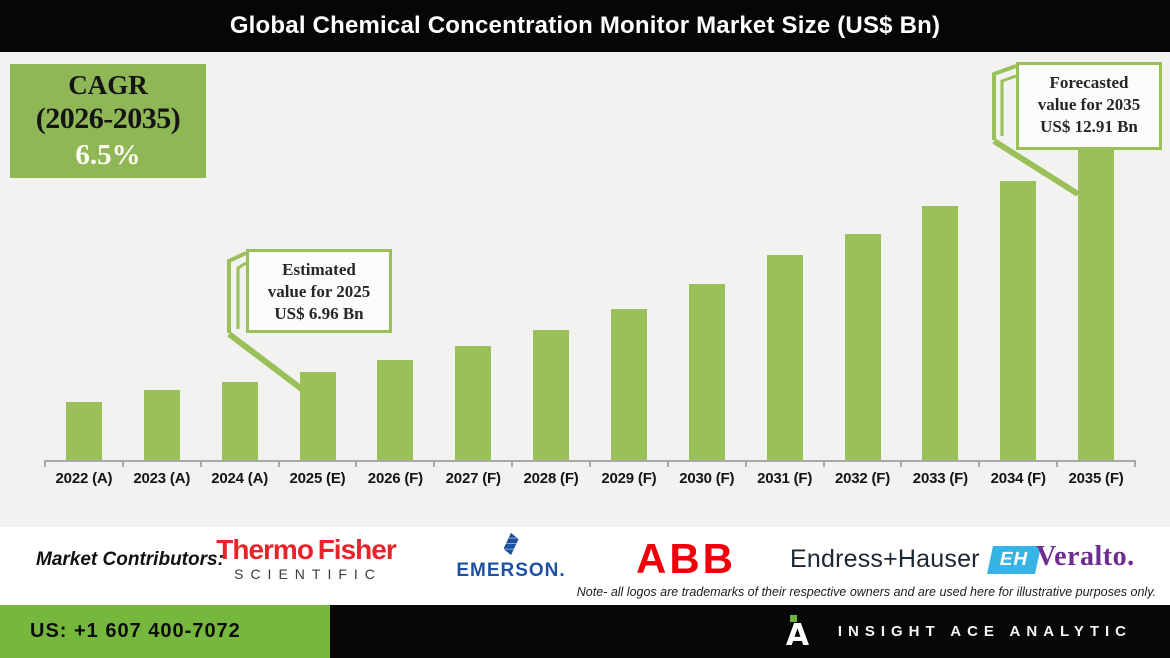 The height and width of the screenshot is (658, 1170). I want to click on x-axis-label: 2031 (F), so click(785, 478).